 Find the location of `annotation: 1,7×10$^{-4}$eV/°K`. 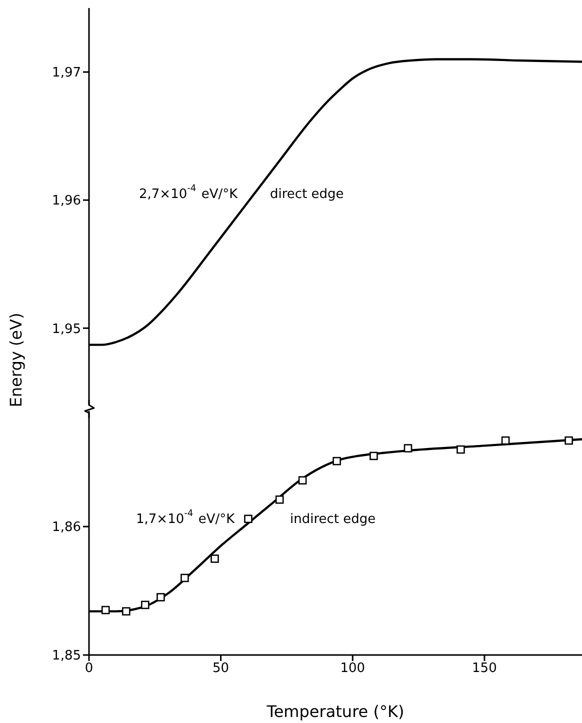

annotation: 1,7×10$^{-4}$eV/°K is located at coordinates (186, 518).